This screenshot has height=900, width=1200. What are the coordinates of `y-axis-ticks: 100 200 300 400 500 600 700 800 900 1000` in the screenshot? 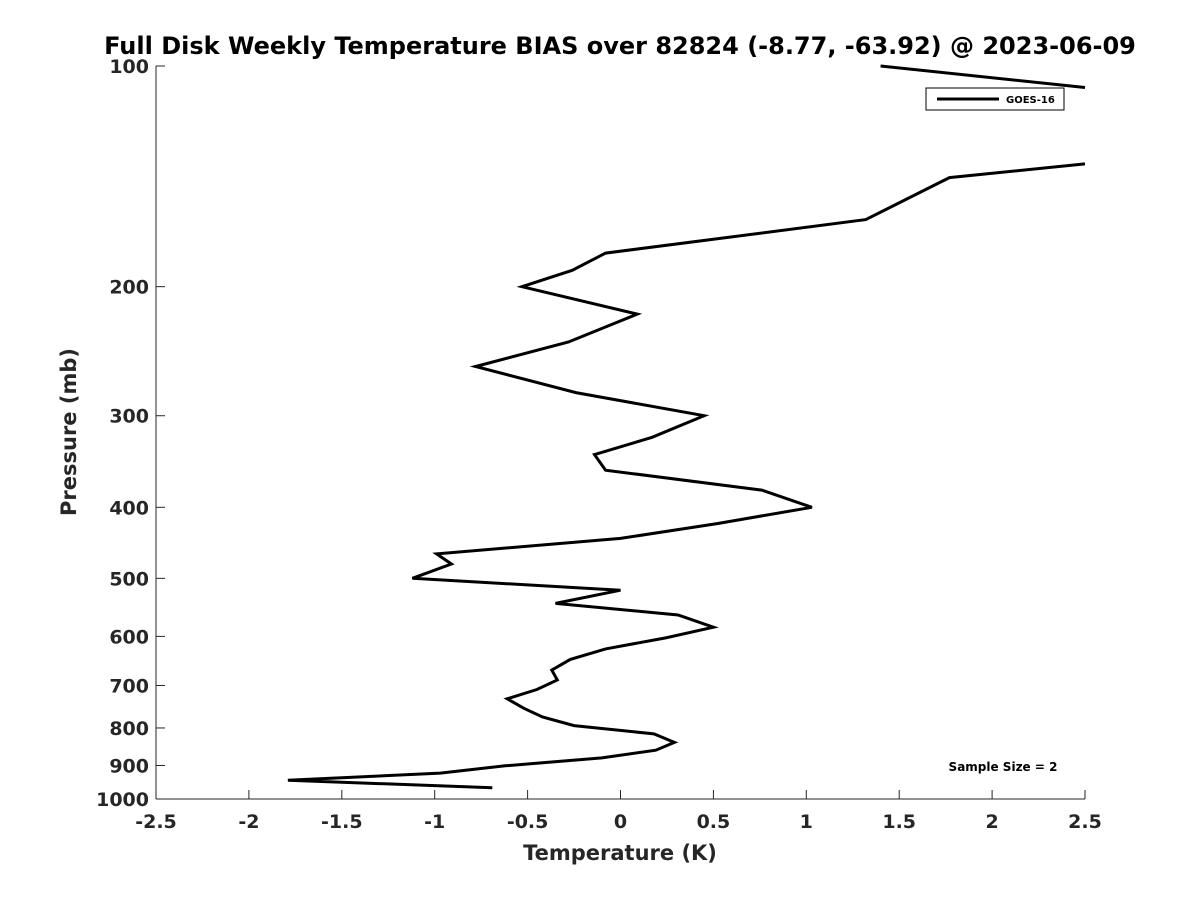 It's located at (130, 433).